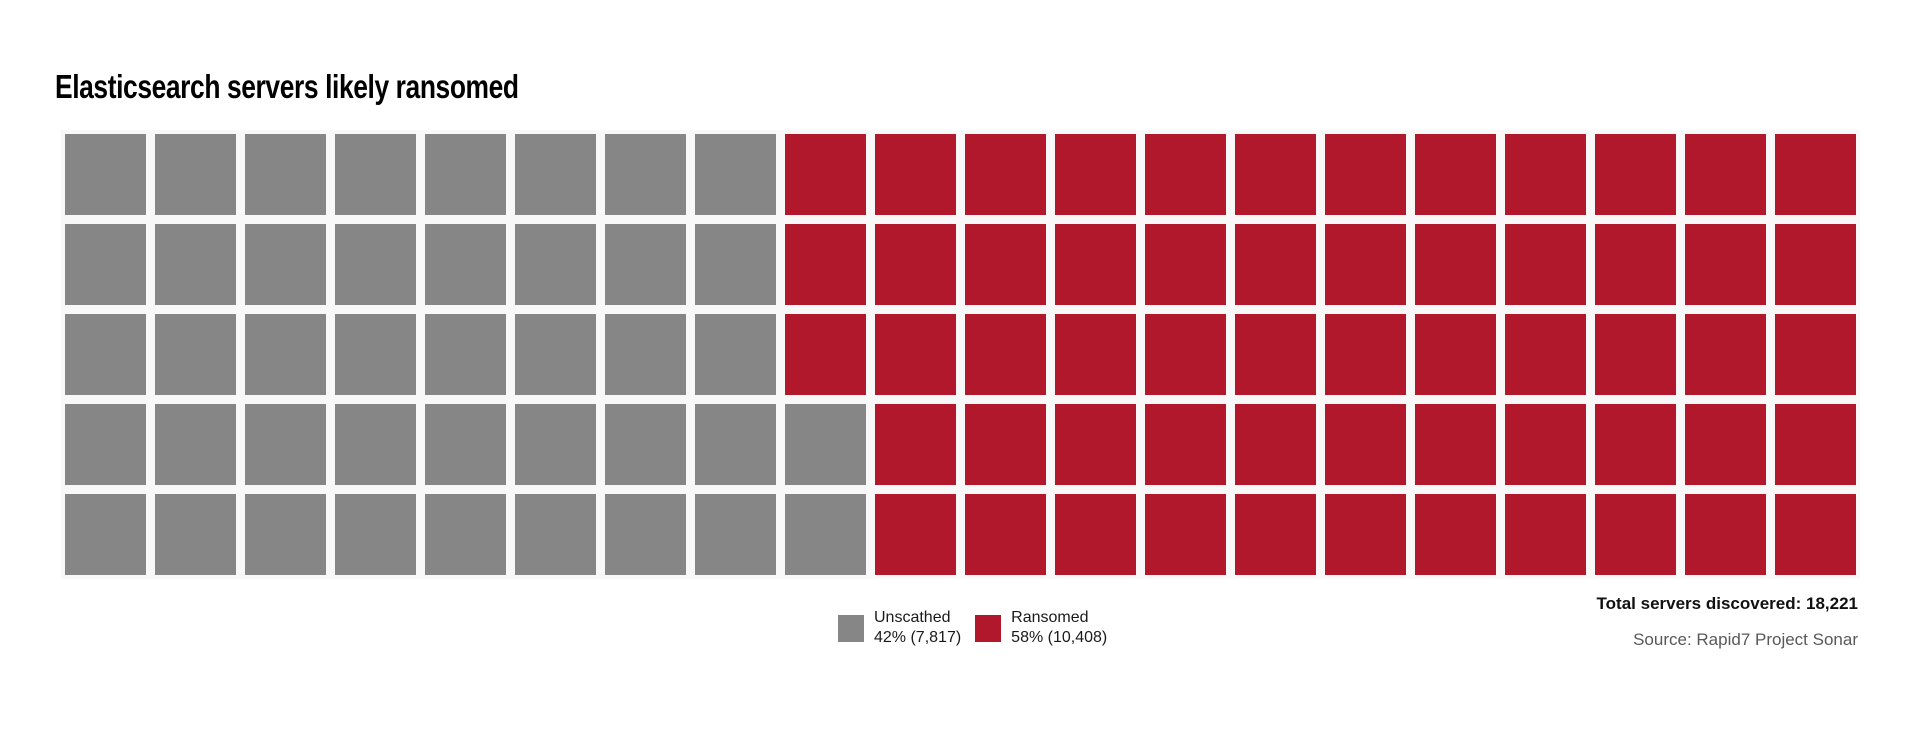  Describe the element at coordinates (988, 628) in the screenshot. I see `legend-swatch-ransomed` at that location.